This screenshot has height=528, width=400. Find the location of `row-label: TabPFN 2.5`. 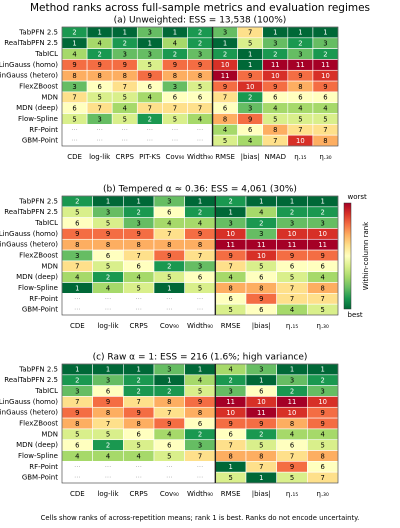

row-label: TabPFN 2.5 is located at coordinates (38, 201).